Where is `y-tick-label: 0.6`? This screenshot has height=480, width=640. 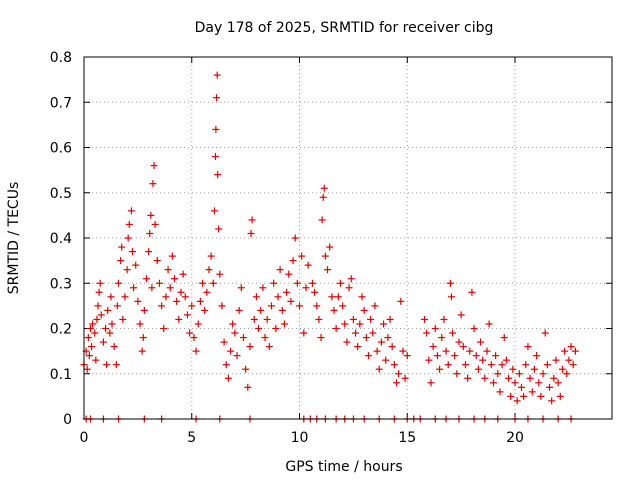
y-tick-label: 0.6 is located at coordinates (61, 149).